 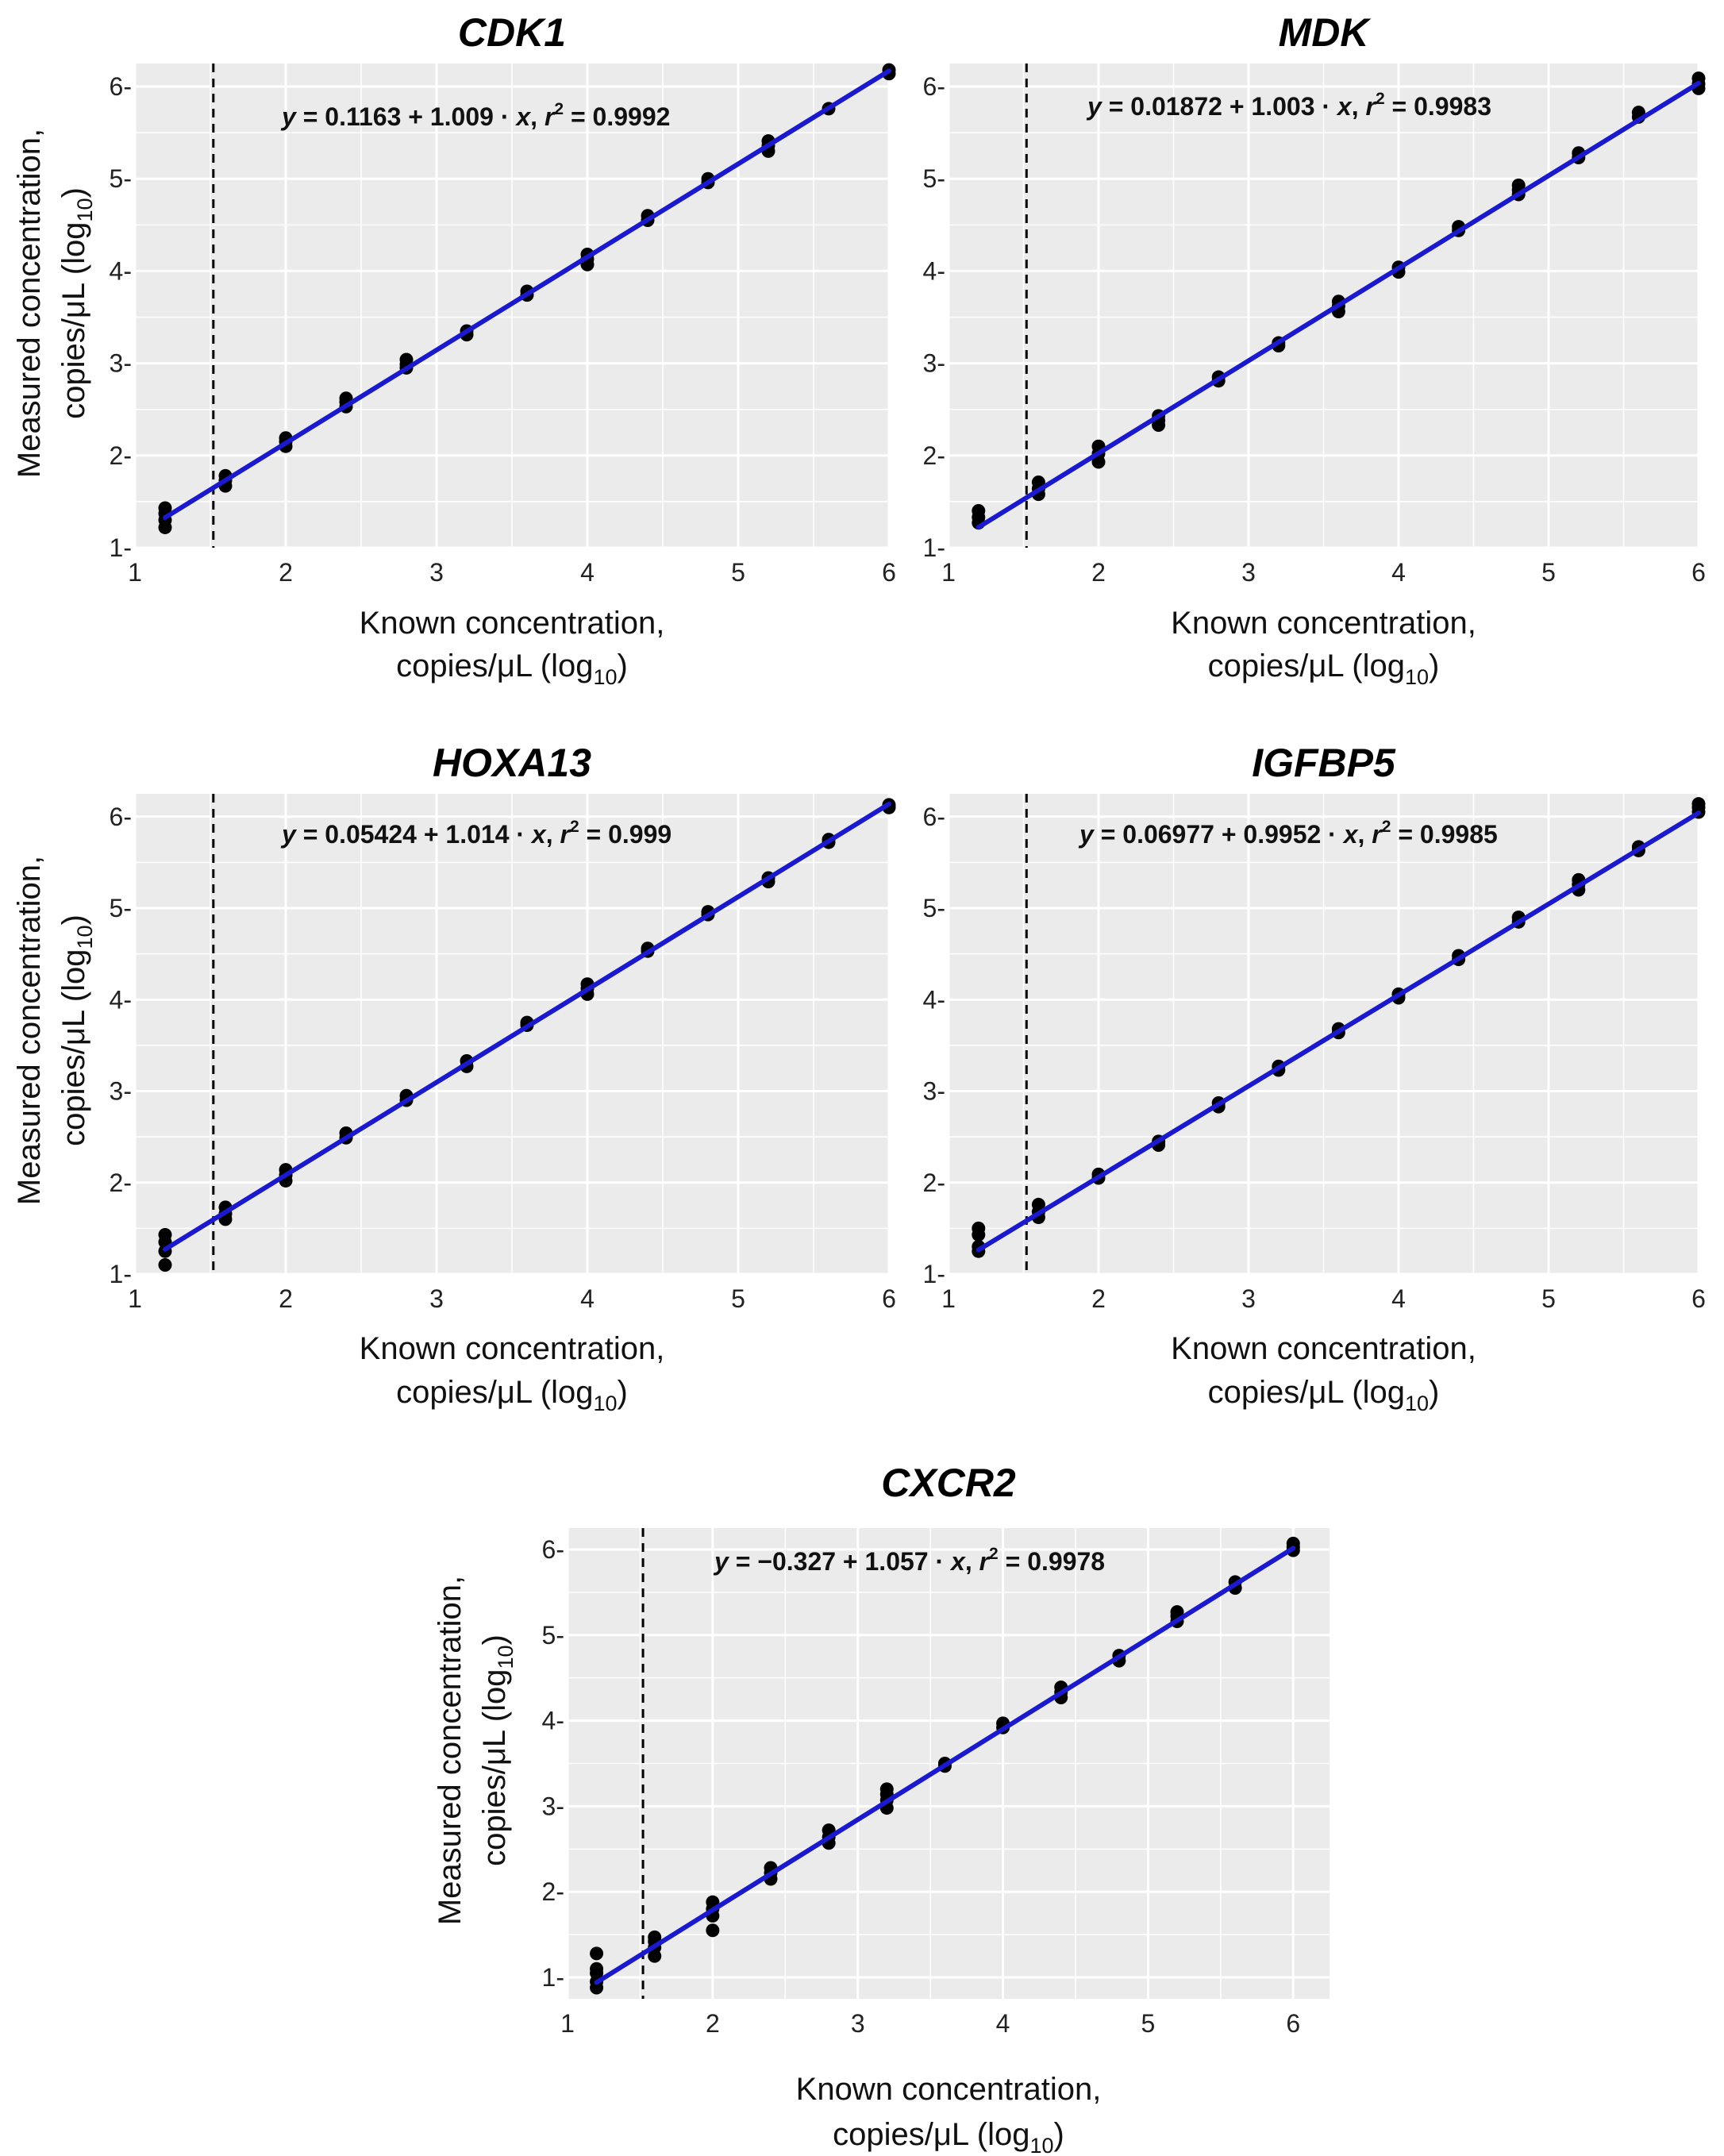 I want to click on cxcr2-y-tick-label: 5-, so click(x=553, y=1635).